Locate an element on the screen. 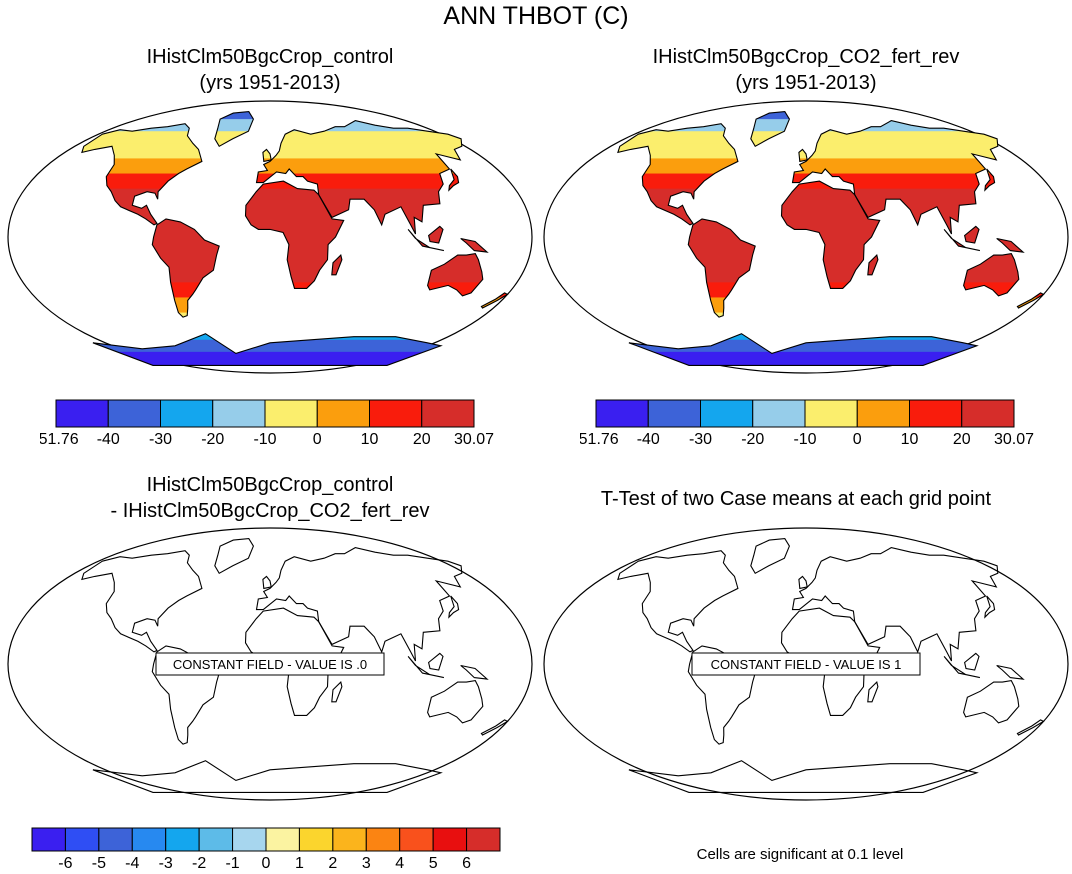  coastline-africa is located at coordinates (294, 234).